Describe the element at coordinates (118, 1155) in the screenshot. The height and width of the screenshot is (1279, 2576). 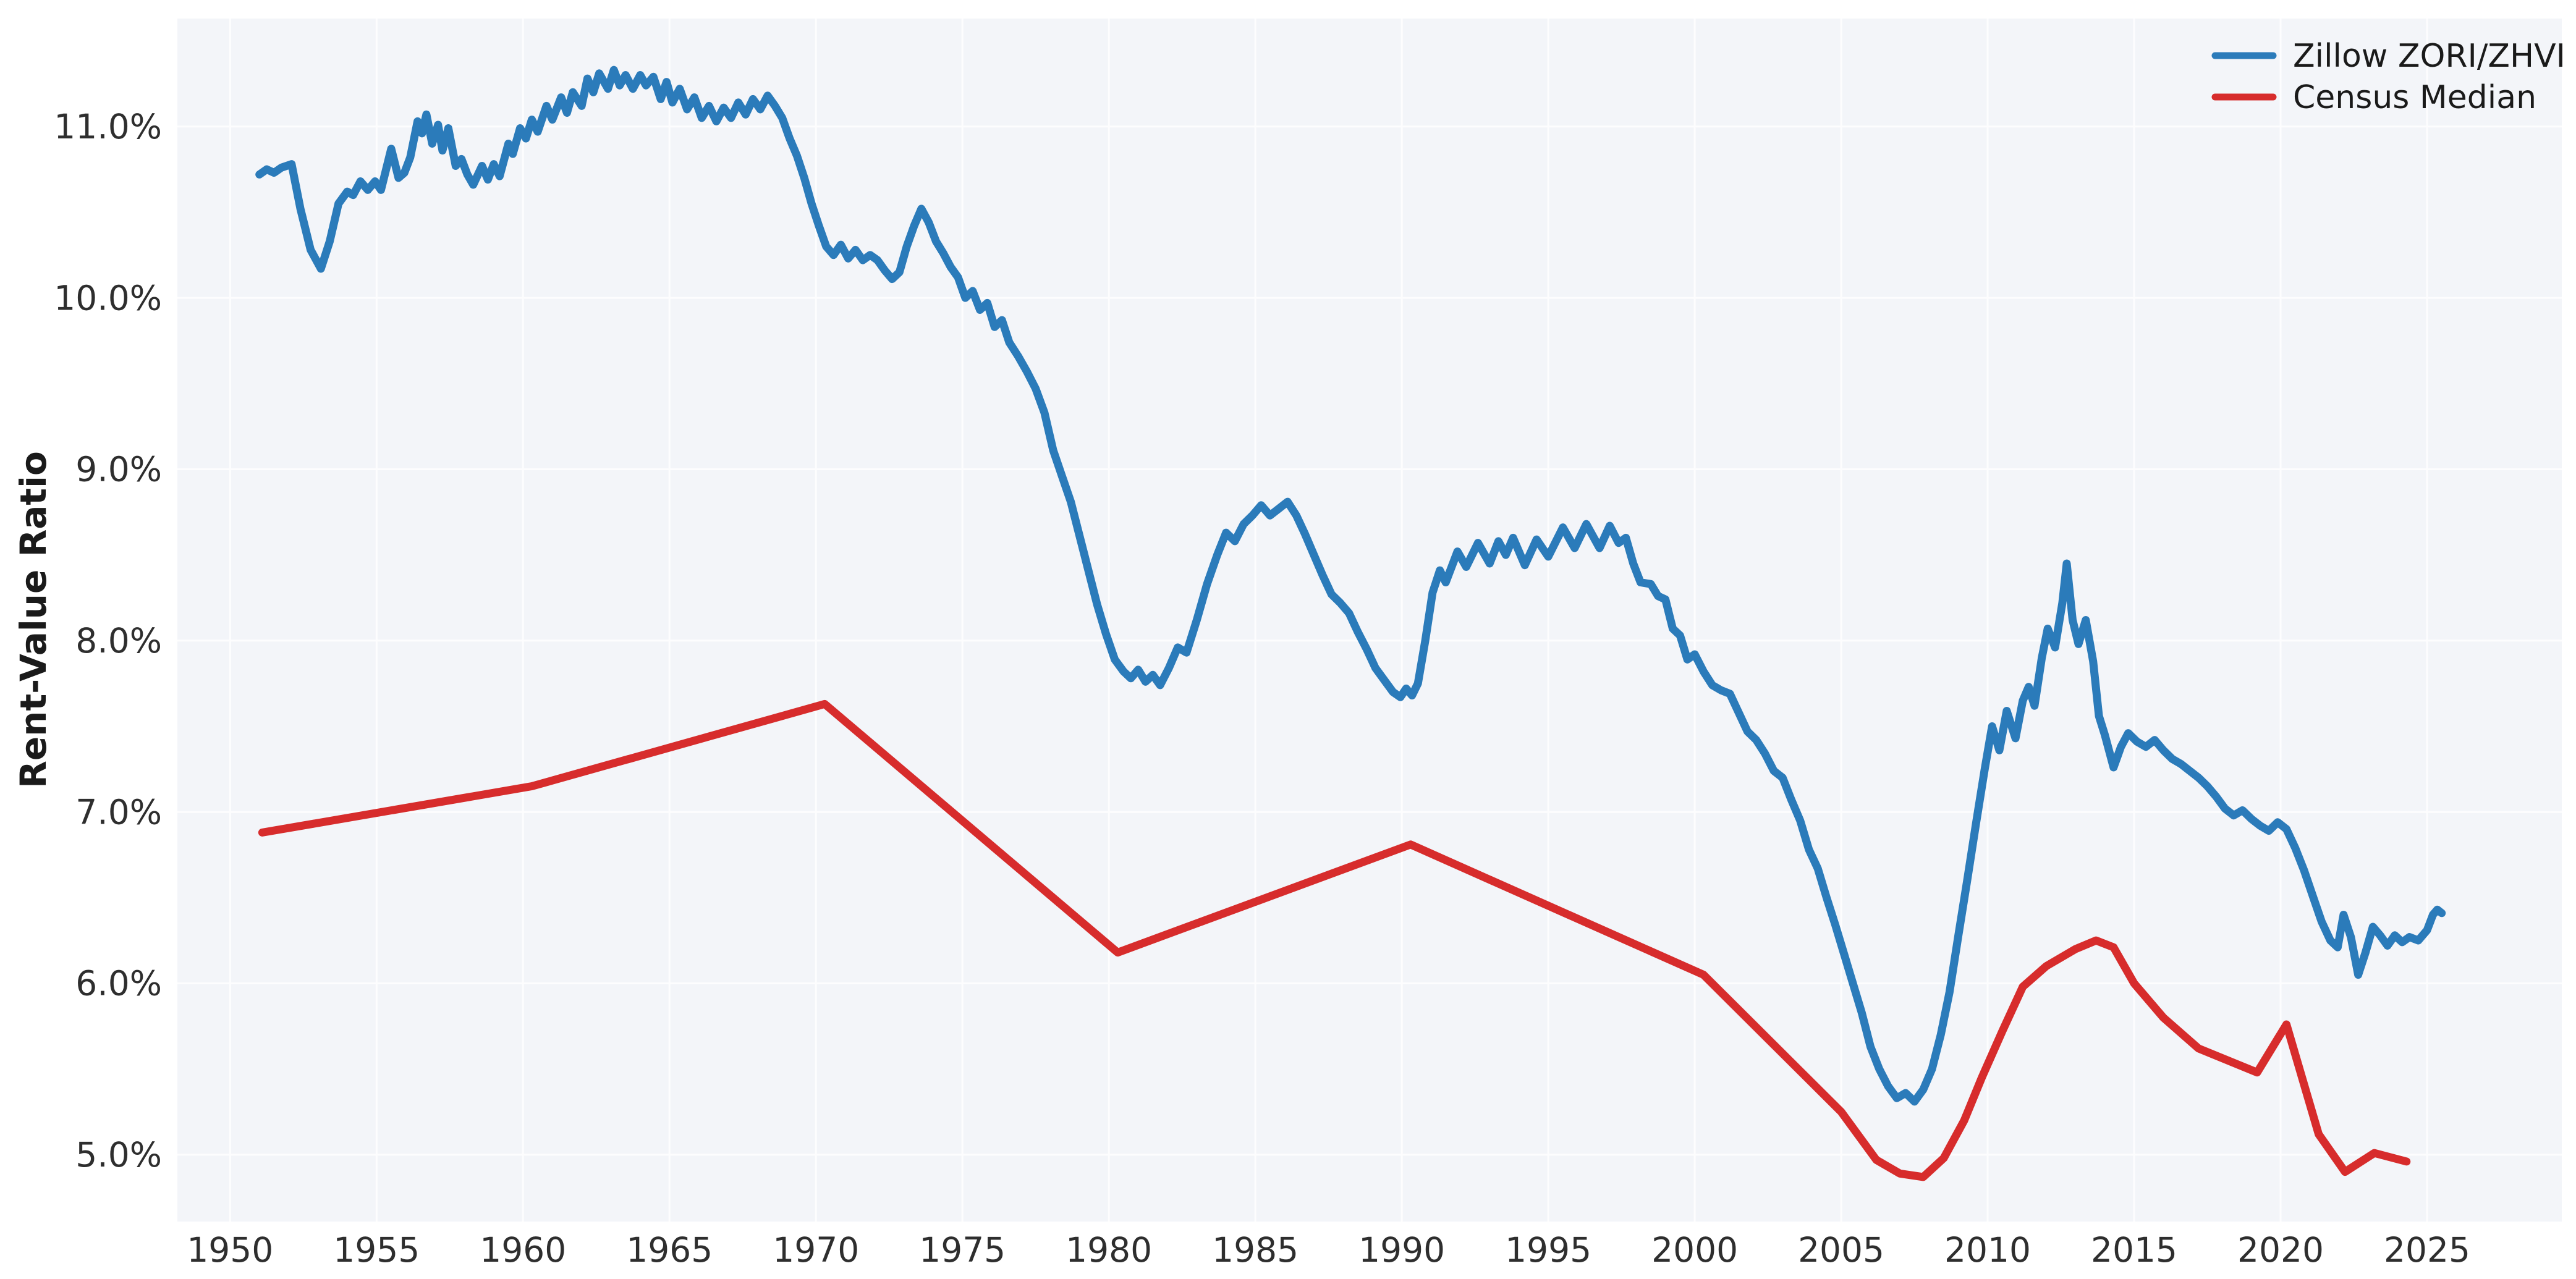
I see `y-tick-label: 5.0%` at that location.